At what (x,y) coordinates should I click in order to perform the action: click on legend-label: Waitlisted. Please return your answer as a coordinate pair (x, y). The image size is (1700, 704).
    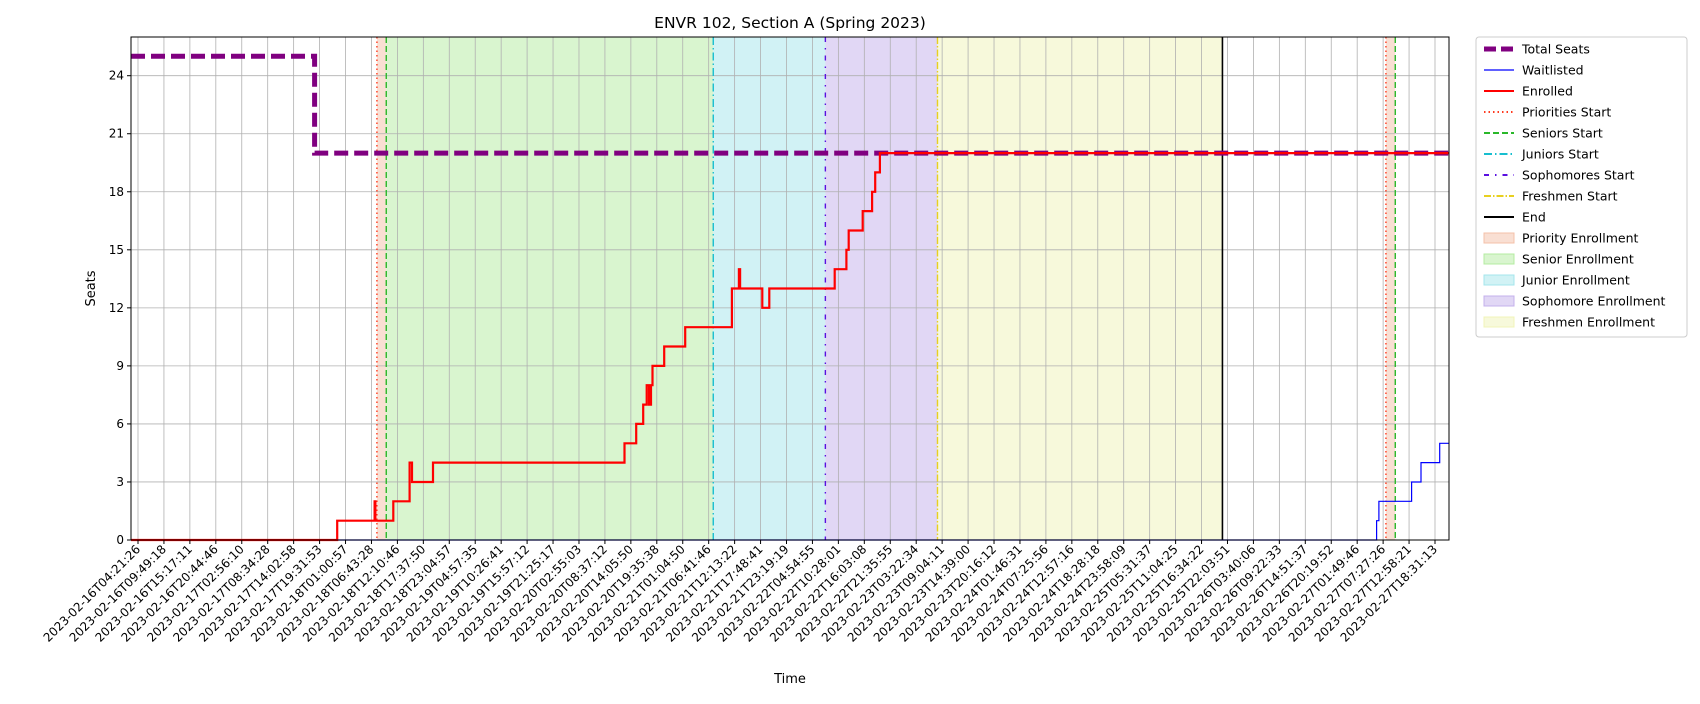
    Looking at the image, I should click on (1553, 70).